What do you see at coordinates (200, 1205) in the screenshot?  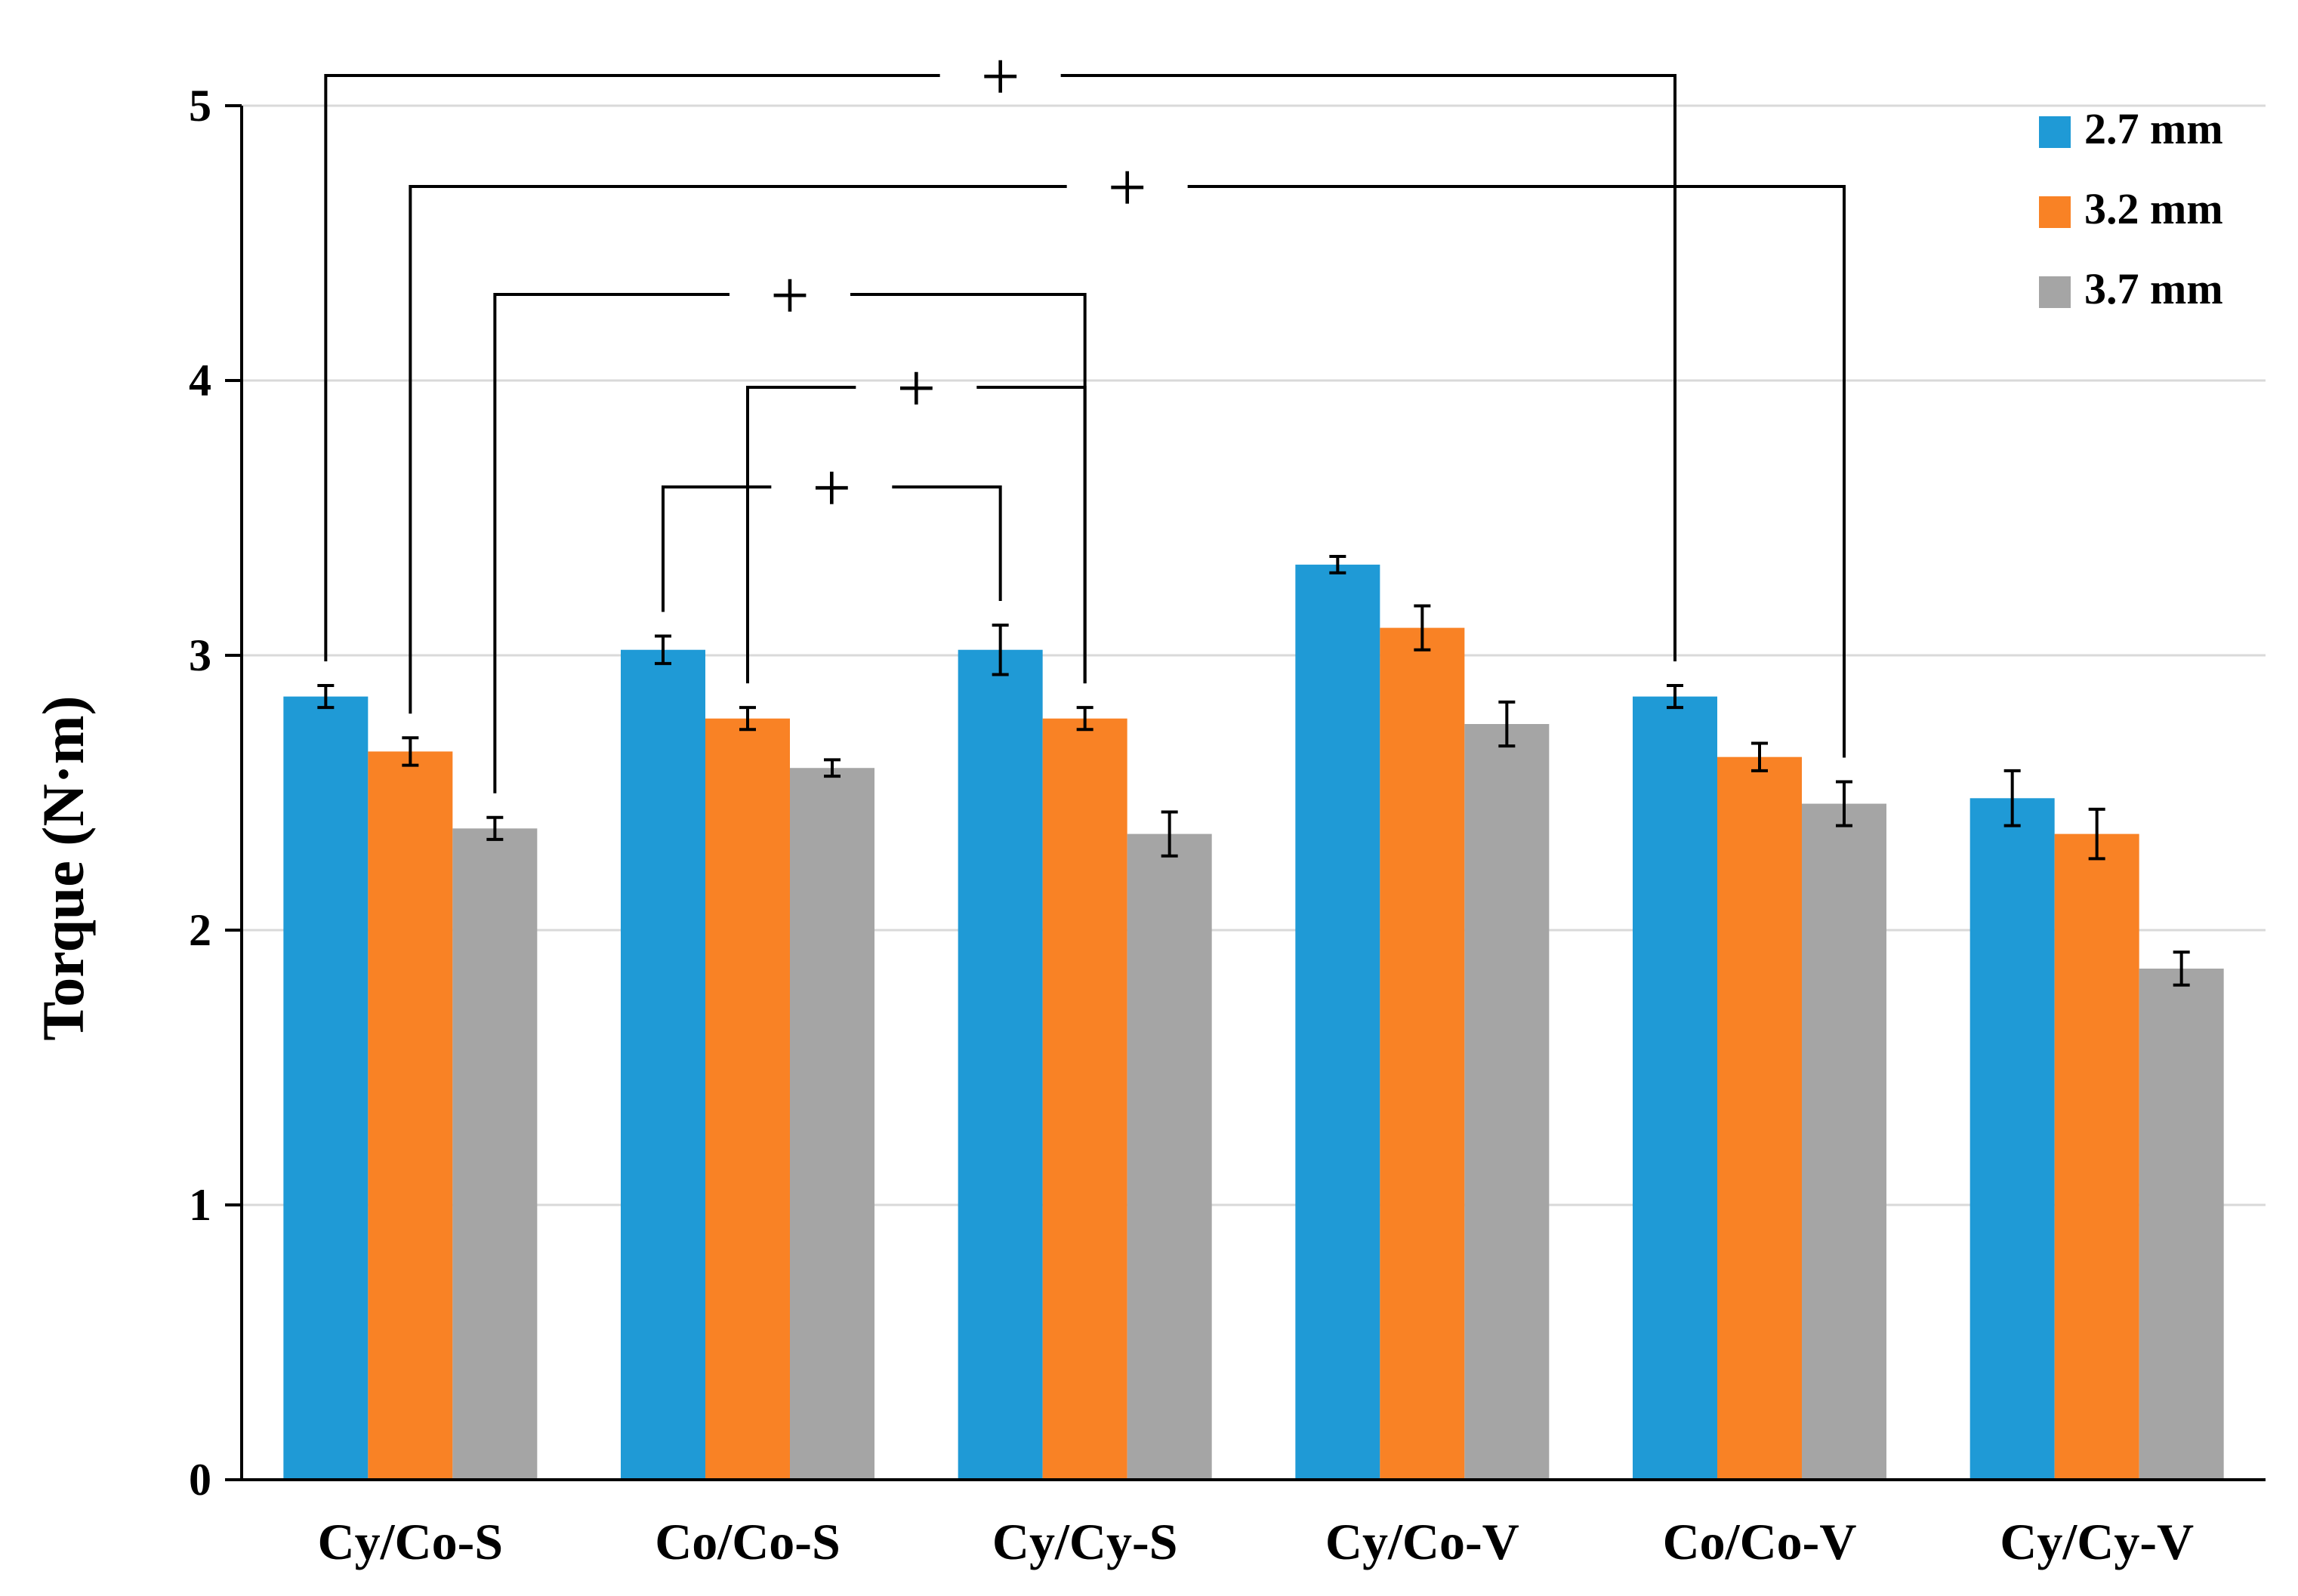 I see `y-tick-label: 1` at bounding box center [200, 1205].